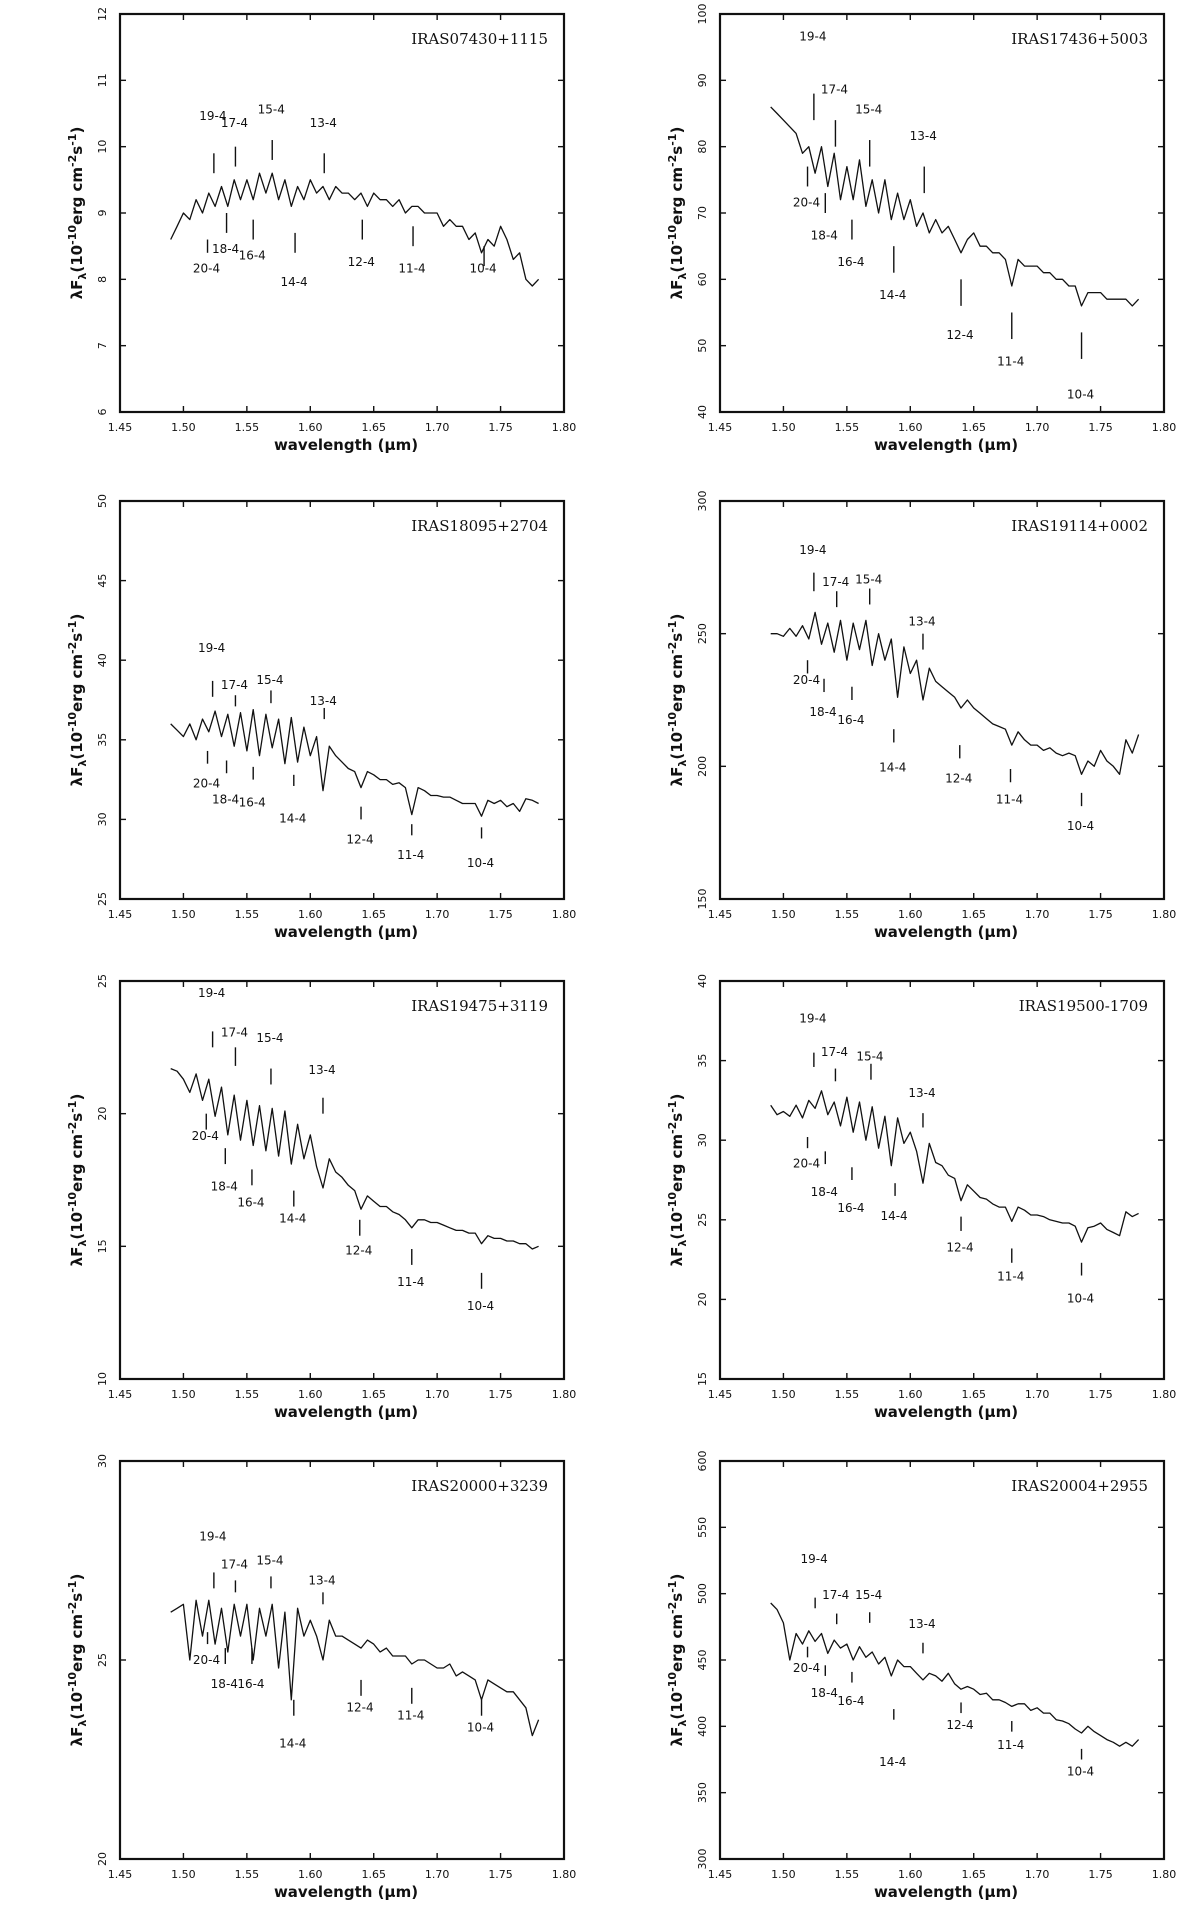 This screenshot has height=1925, width=1200. I want to click on y-tick-label: 50, so click(102, 501).